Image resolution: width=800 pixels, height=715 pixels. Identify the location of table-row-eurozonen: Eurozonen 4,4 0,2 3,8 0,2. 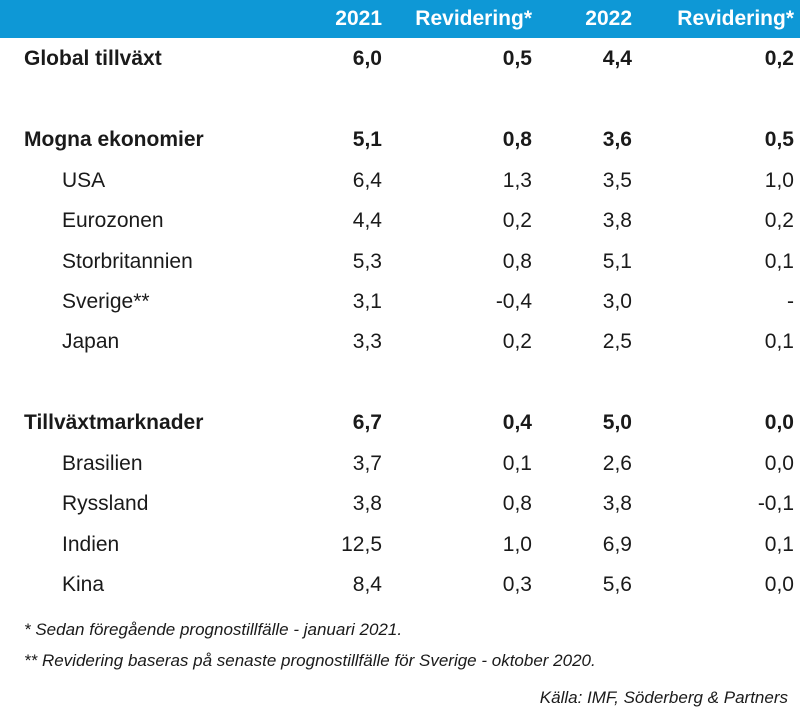
(400, 221).